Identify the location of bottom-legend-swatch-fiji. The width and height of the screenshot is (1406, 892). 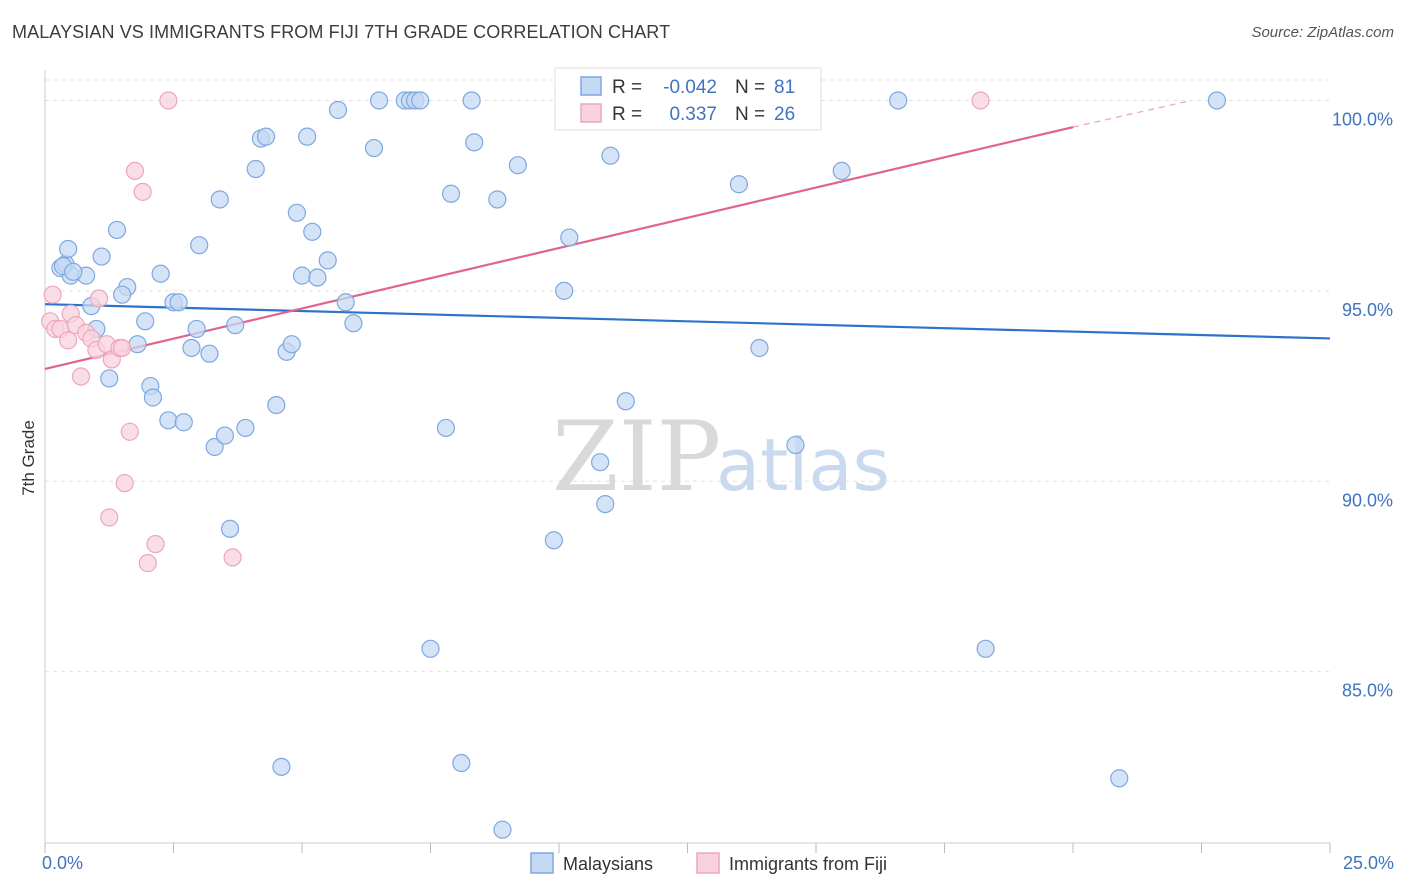
(708, 863).